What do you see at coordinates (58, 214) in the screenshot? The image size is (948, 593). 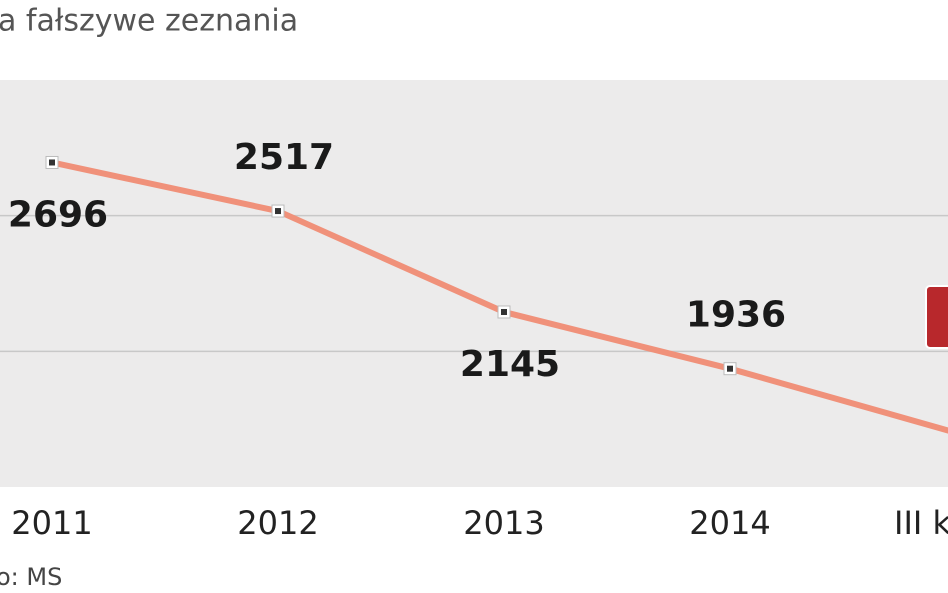 I see `data-label: 2696` at bounding box center [58, 214].